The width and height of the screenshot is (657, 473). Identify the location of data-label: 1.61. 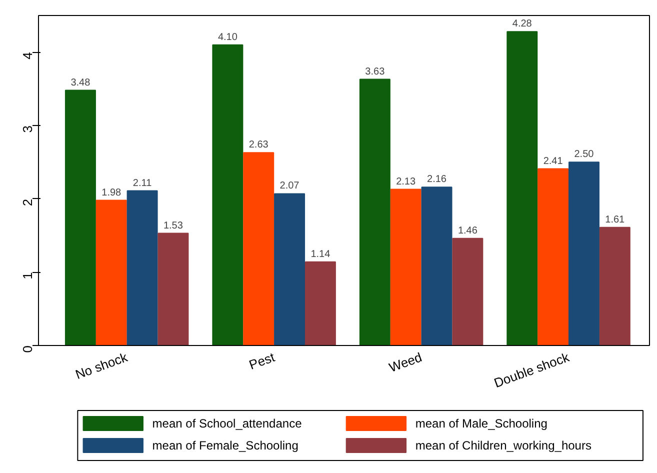
(615, 220).